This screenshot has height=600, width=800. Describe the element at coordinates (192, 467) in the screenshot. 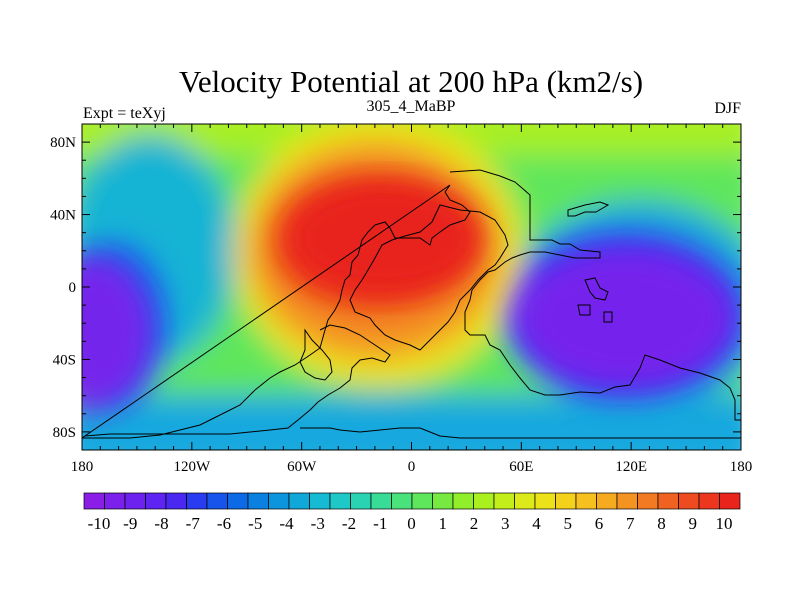

I see `x-tick-label: 120W` at that location.